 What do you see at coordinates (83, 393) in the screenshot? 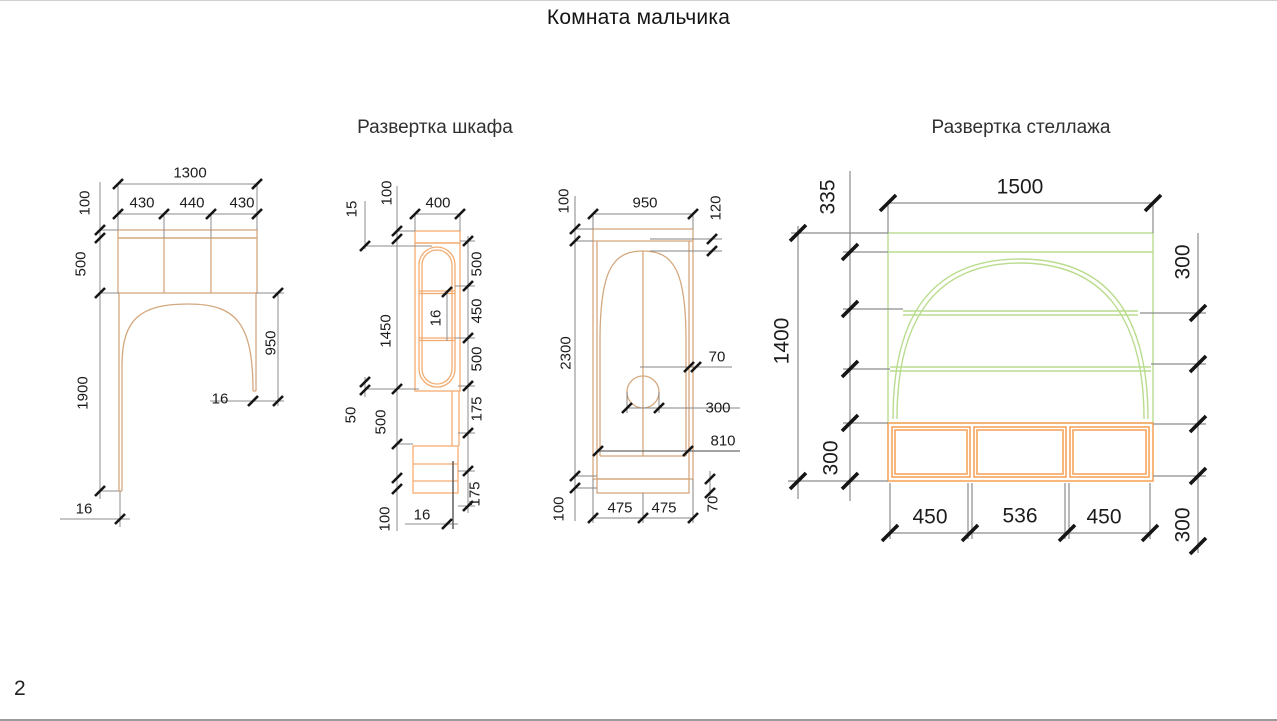
I see `dim-label: 1900` at bounding box center [83, 393].